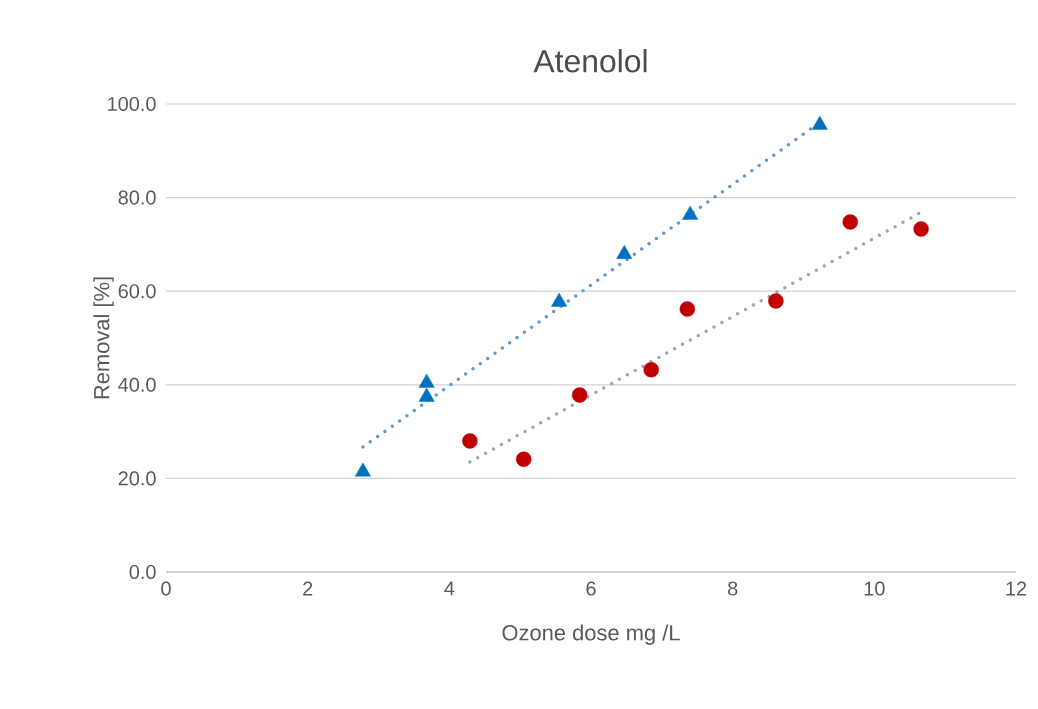 The image size is (1038, 709). What do you see at coordinates (137, 478) in the screenshot?
I see `y-tick-label: 20.0` at bounding box center [137, 478].